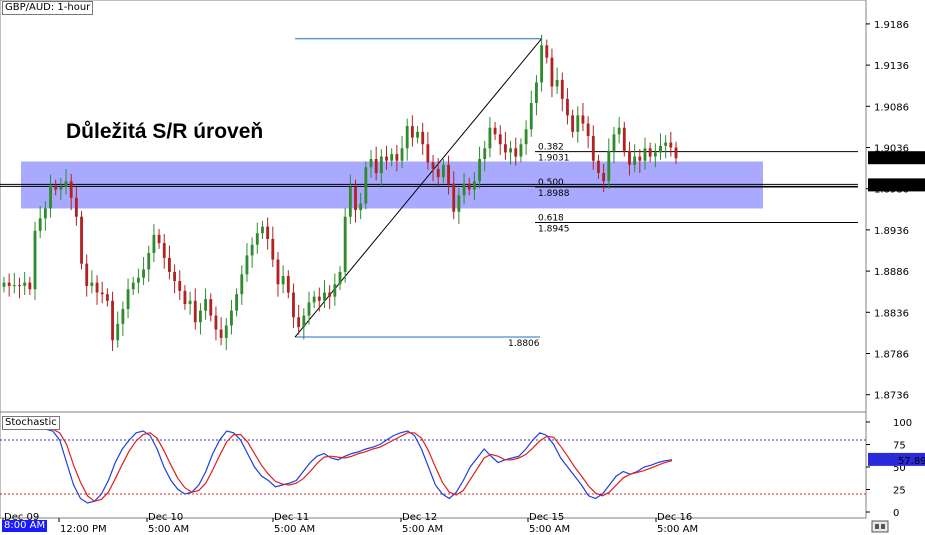 Image resolution: width=925 pixels, height=535 pixels. I want to click on fib-ratio-label: 0.500, so click(551, 183).